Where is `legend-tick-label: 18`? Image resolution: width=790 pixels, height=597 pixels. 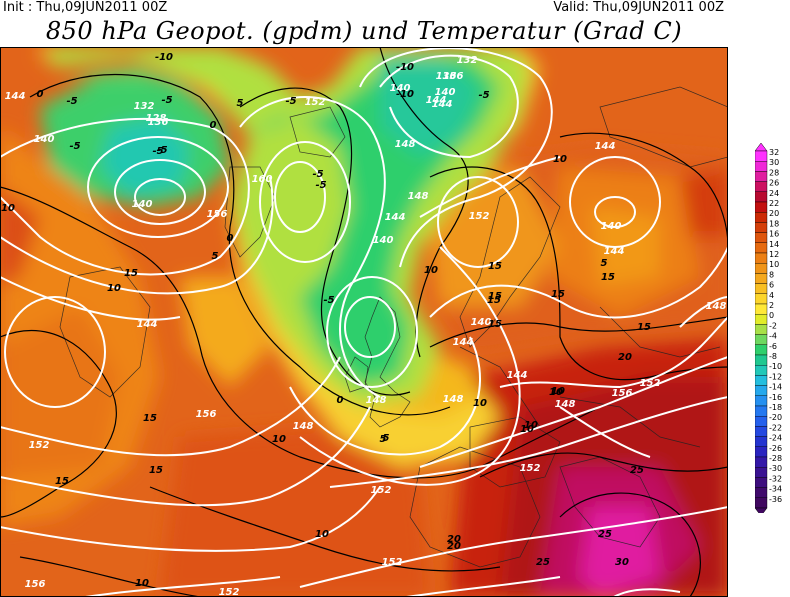
legend-tick-label: 18 is located at coordinates (774, 223).